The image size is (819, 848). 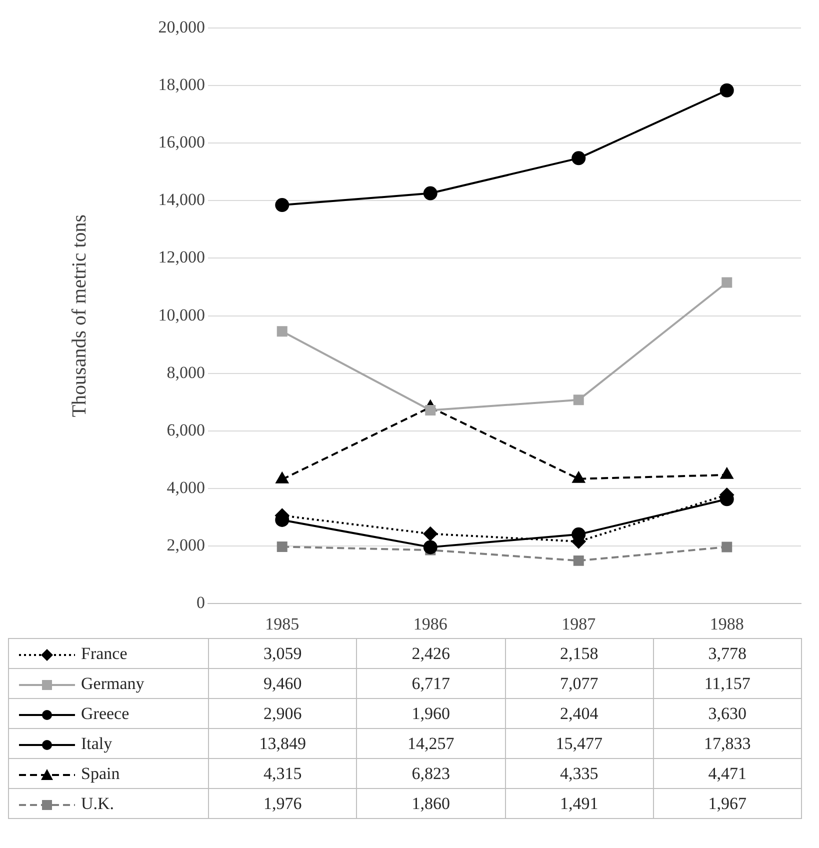 What do you see at coordinates (282, 803) in the screenshot?
I see `data-label: 1,976` at bounding box center [282, 803].